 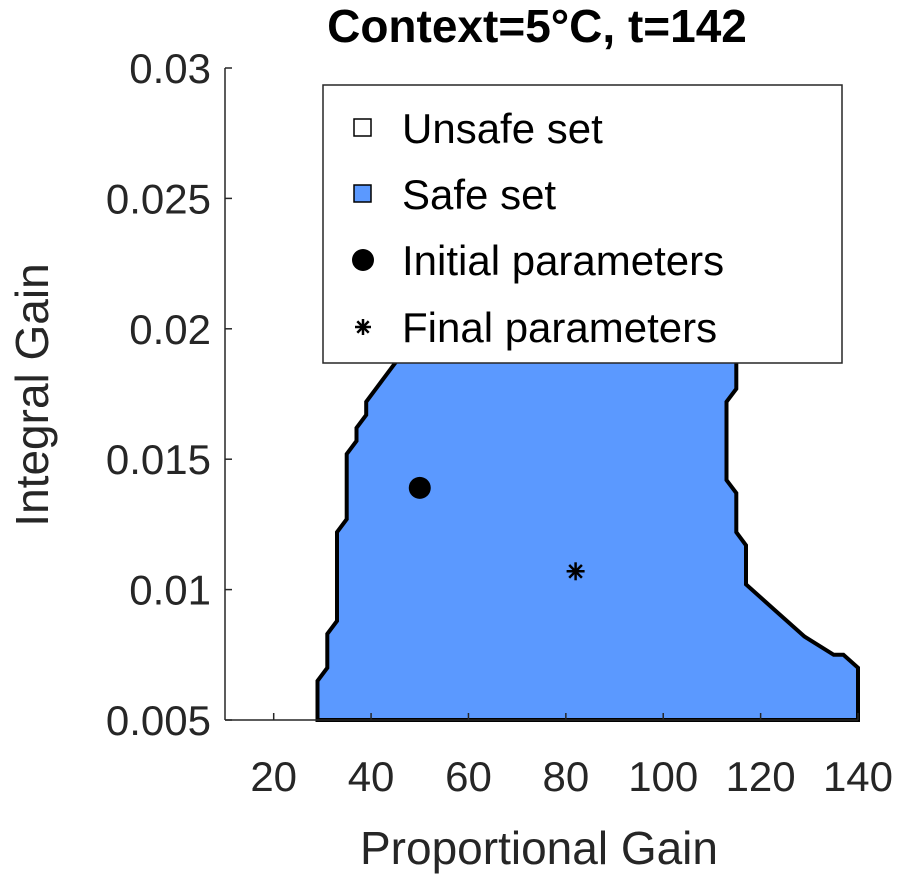 I want to click on x-tick-label: 60, so click(x=468, y=776).